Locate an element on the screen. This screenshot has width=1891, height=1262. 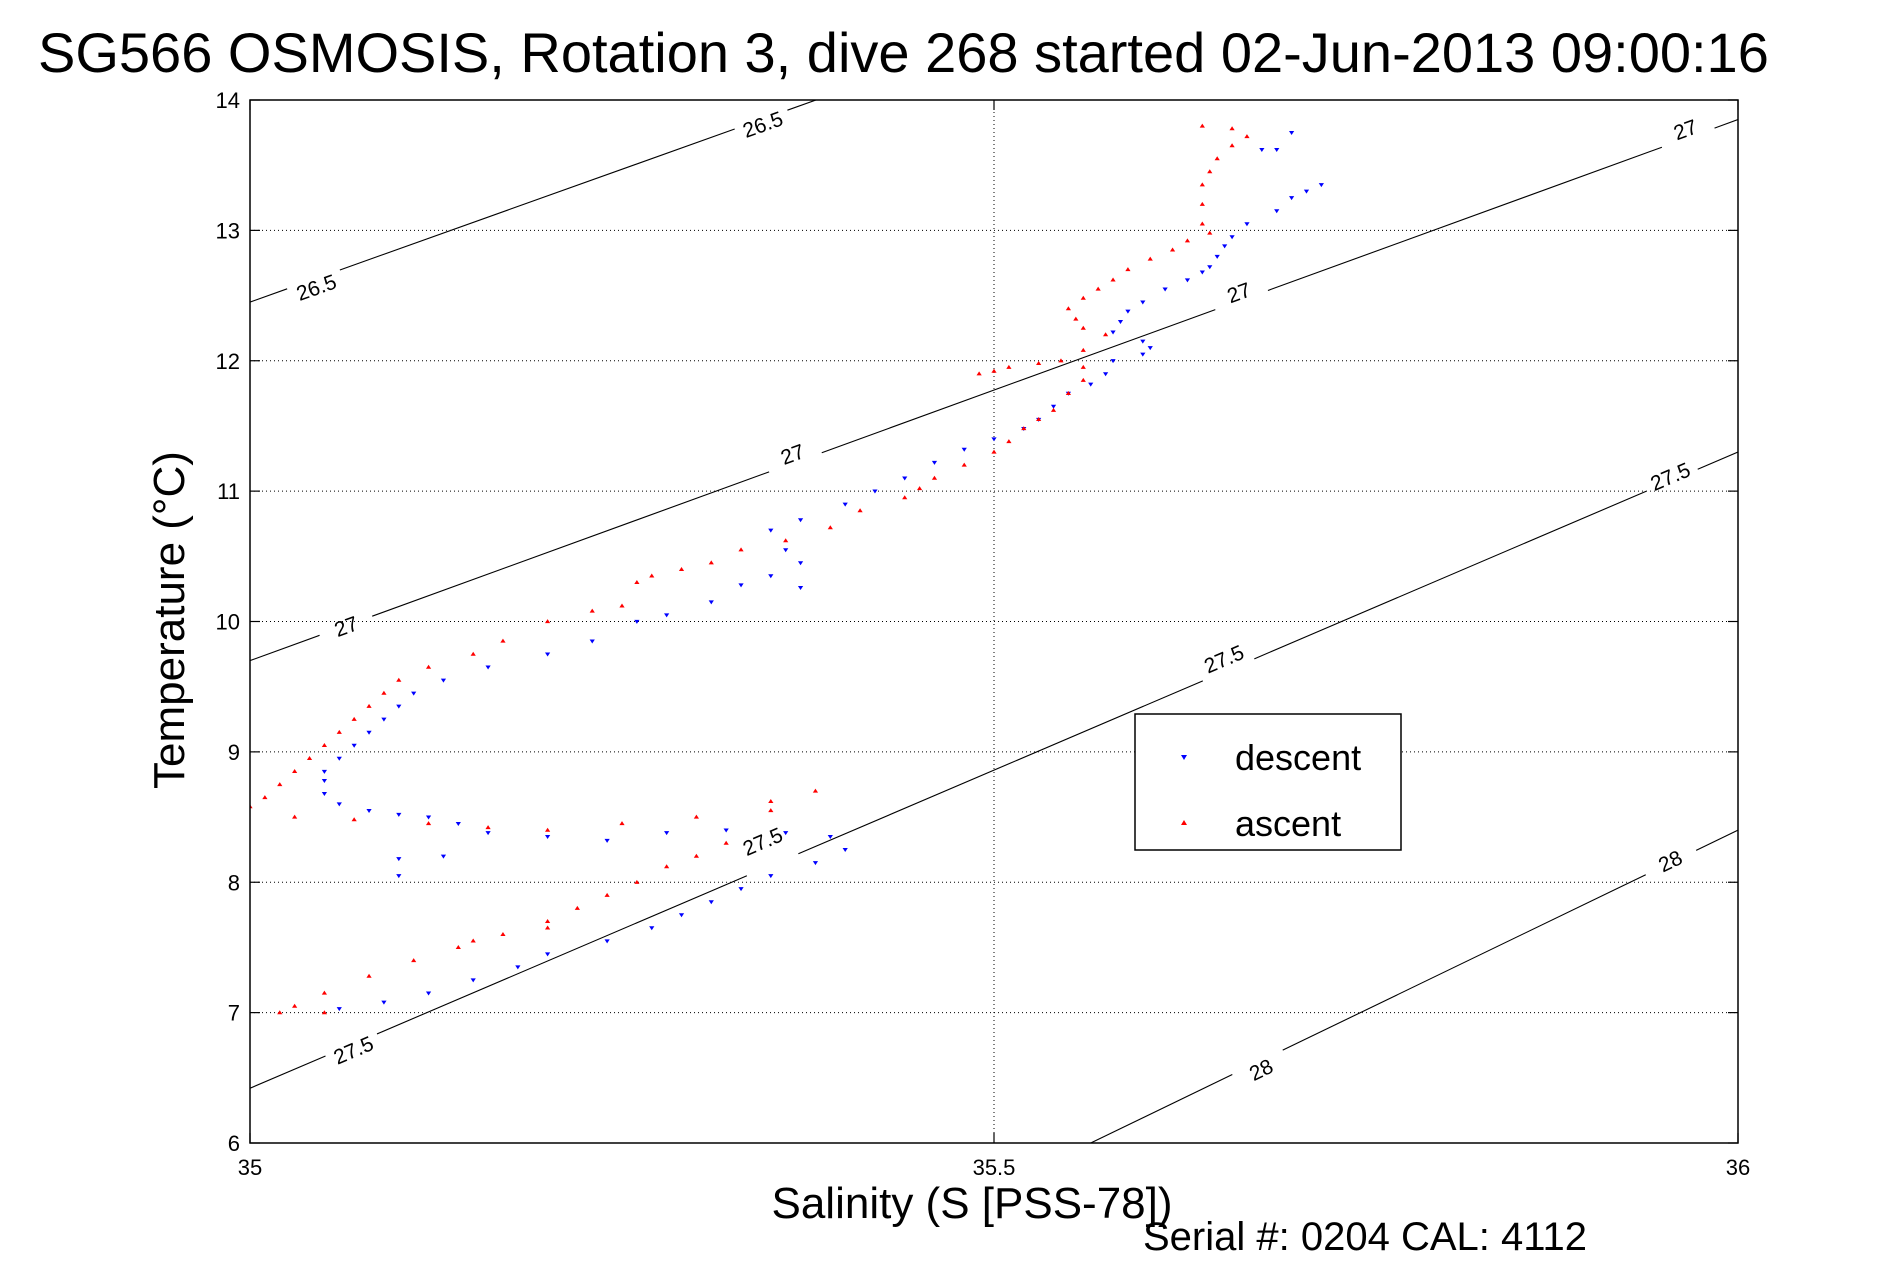
x-axis-label: Salinity (S [PSS-78]) is located at coordinates (971, 1203).